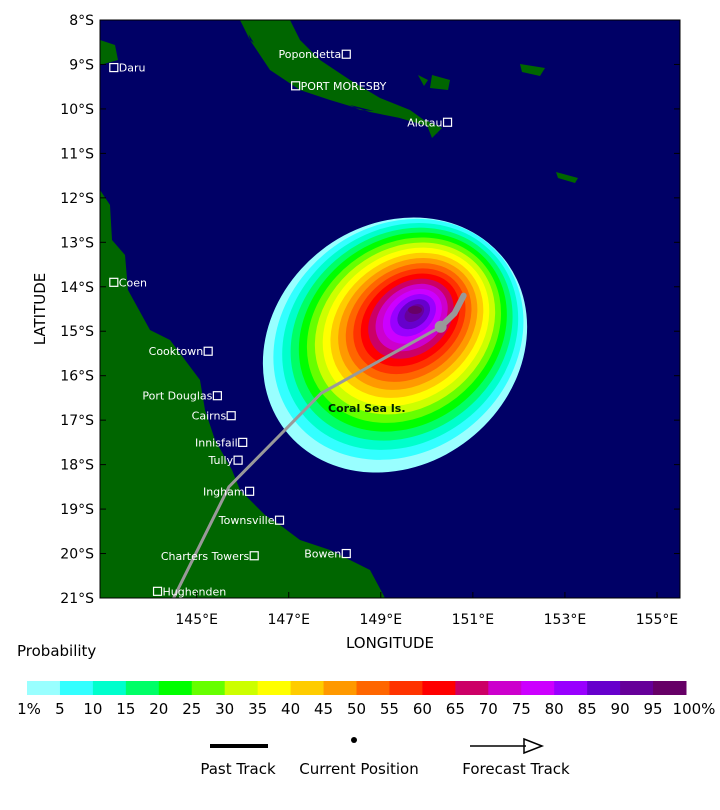  Describe the element at coordinates (56, 651) in the screenshot. I see `legend-title: Probability` at that location.